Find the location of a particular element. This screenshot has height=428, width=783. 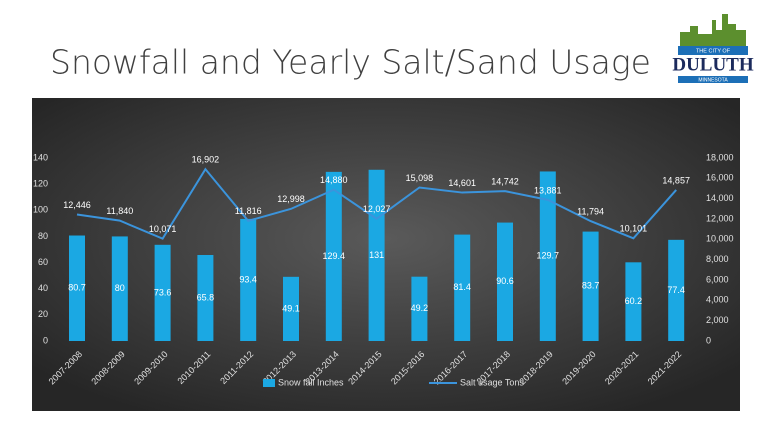

bar-value-label: 83.7 is located at coordinates (591, 286).